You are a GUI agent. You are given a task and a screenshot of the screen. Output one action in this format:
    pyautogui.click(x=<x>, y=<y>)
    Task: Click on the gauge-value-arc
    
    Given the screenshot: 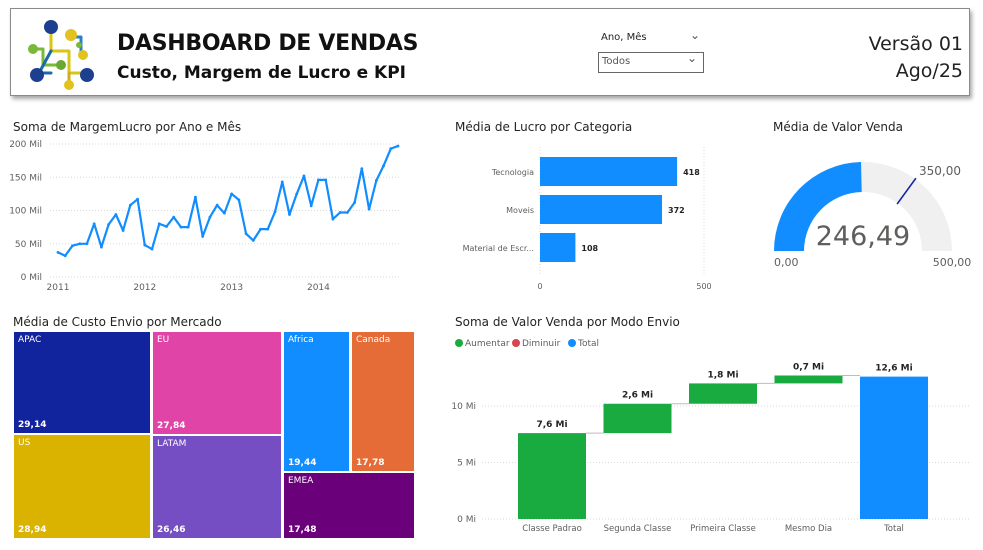 What is the action you would take?
    pyautogui.click(x=818, y=206)
    